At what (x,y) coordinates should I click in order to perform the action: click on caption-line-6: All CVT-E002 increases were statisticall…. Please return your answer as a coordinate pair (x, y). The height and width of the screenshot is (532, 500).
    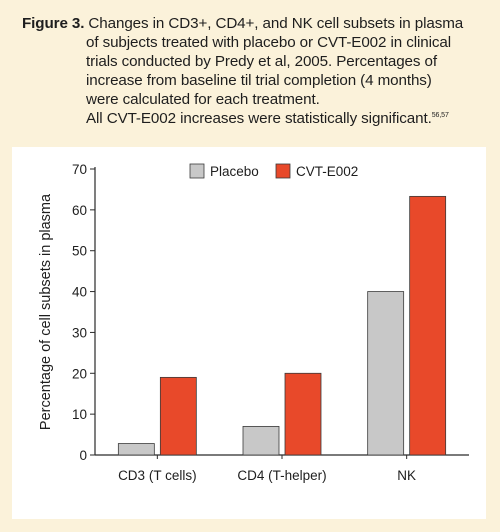
    Looking at the image, I should click on (259, 118).